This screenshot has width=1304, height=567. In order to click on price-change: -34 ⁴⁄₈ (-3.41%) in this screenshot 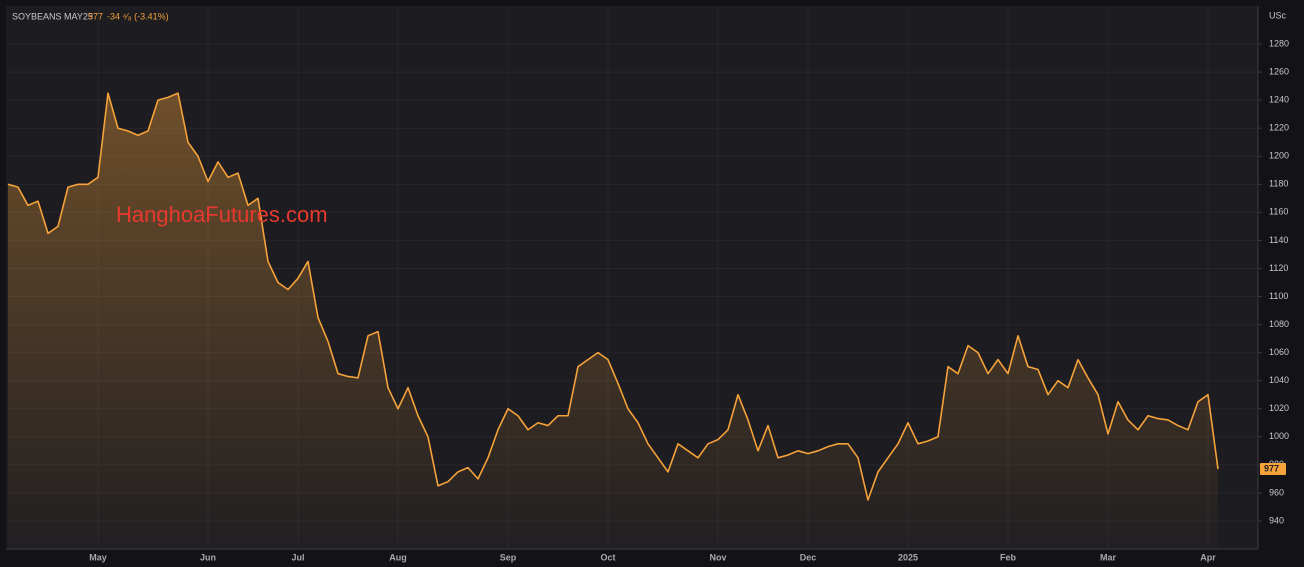, I will do `click(138, 16)`.